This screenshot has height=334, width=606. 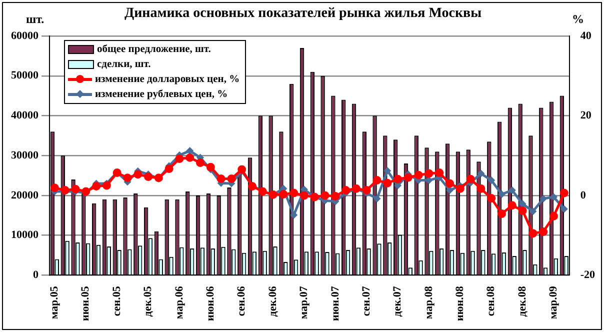 What do you see at coordinates (303, 13) in the screenshot?
I see `chart-title: Динамика основных показателей рынка жилья Москвы` at bounding box center [303, 13].